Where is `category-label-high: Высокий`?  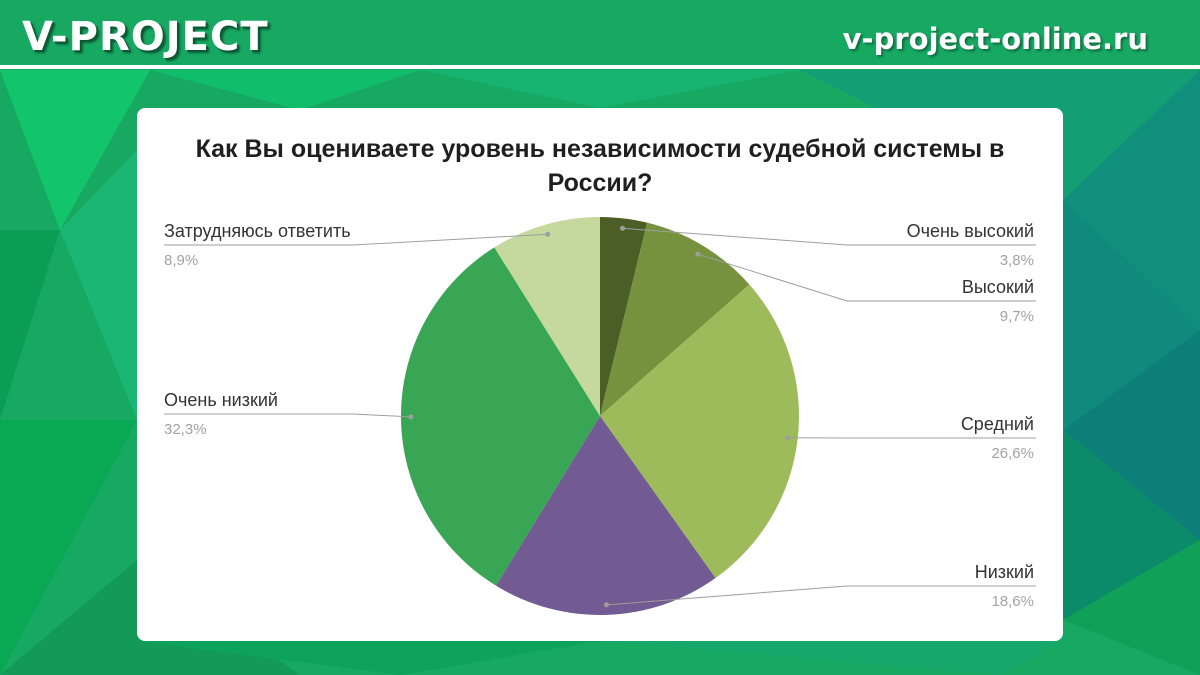 category-label-high: Высокий is located at coordinates (998, 287).